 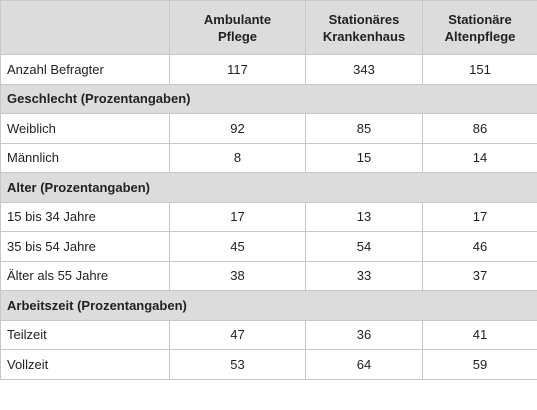 What do you see at coordinates (237, 27) in the screenshot?
I see `header-ambulante-pflege: Ambulante Pflege` at bounding box center [237, 27].